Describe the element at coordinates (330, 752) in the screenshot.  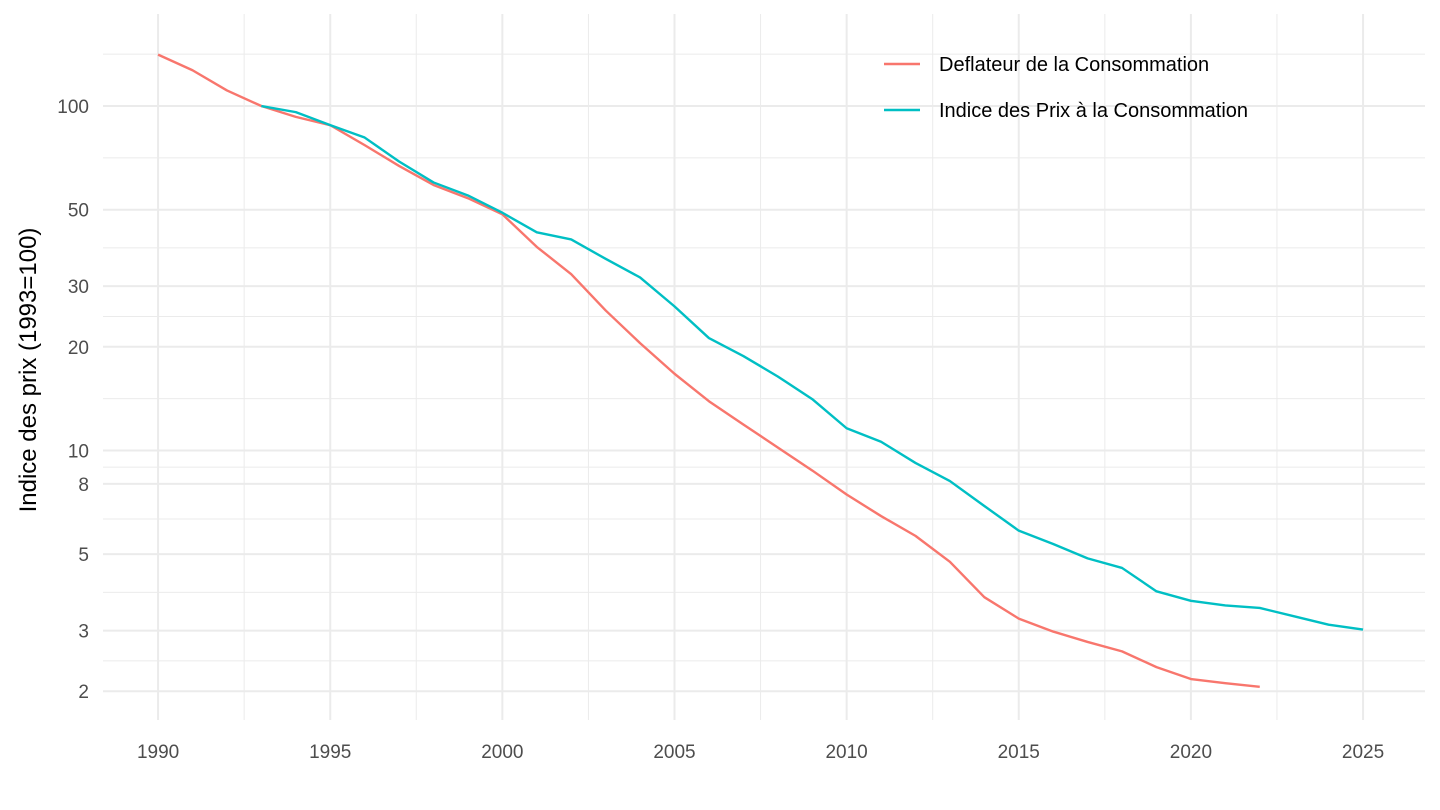
I see `x-tick-label: 1995` at that location.